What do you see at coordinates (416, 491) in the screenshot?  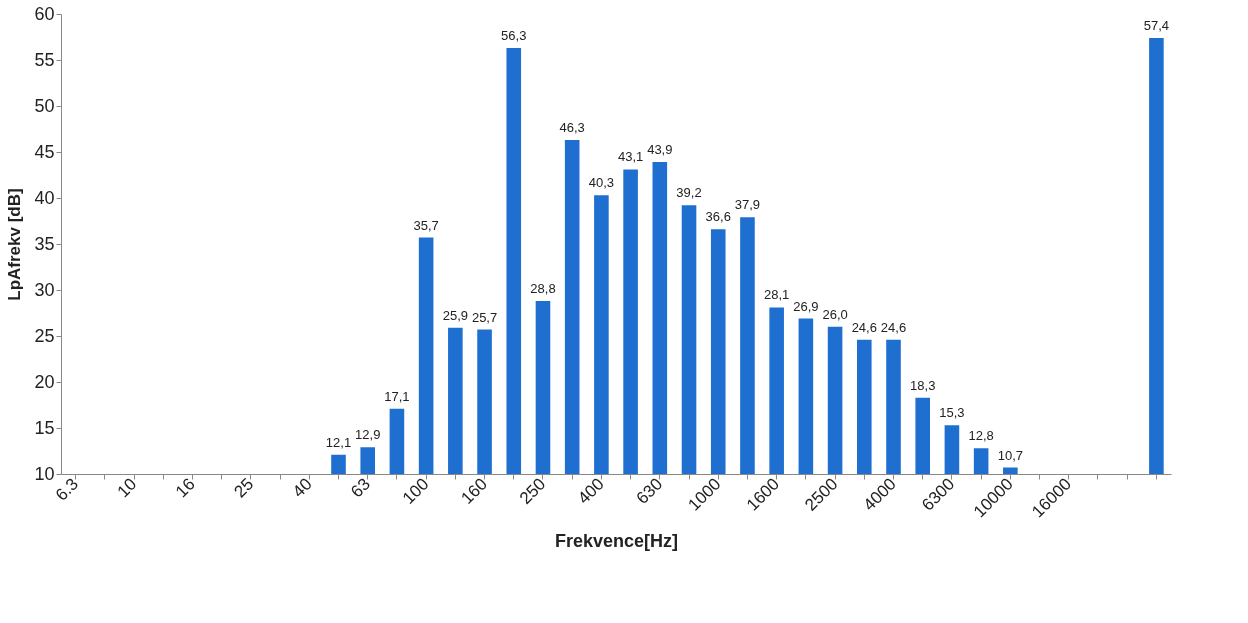 I see `x-tick-label: 100` at bounding box center [416, 491].